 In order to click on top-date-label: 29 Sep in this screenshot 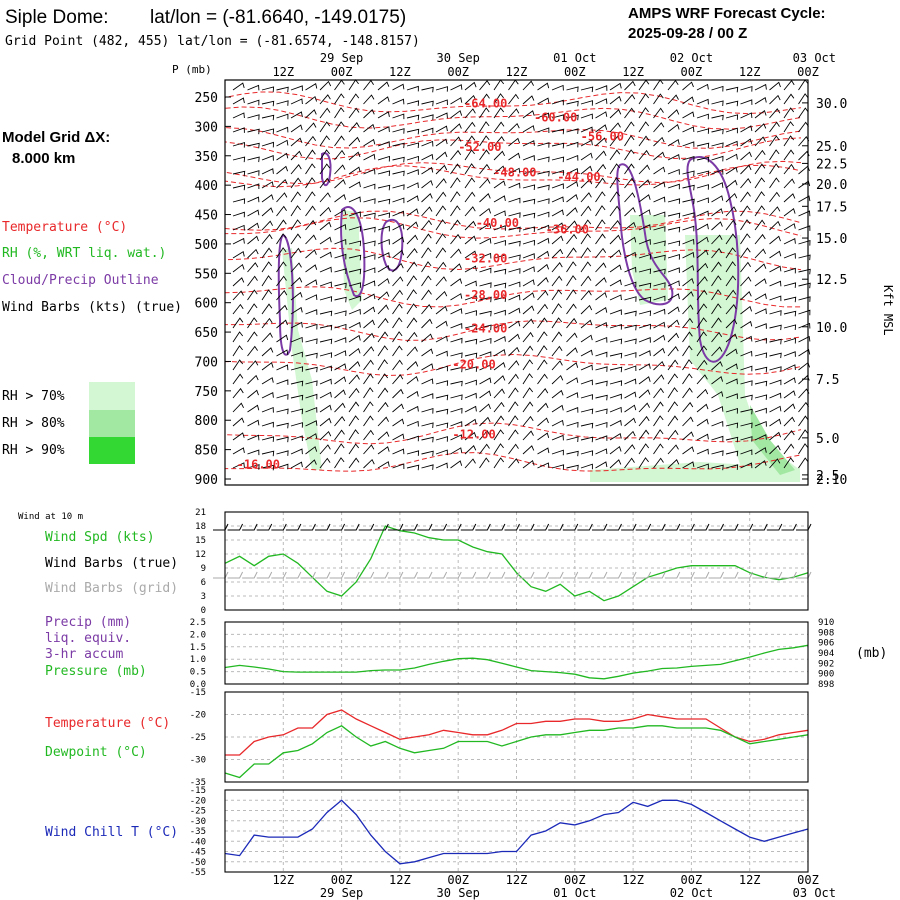, I will do `click(341, 58)`.